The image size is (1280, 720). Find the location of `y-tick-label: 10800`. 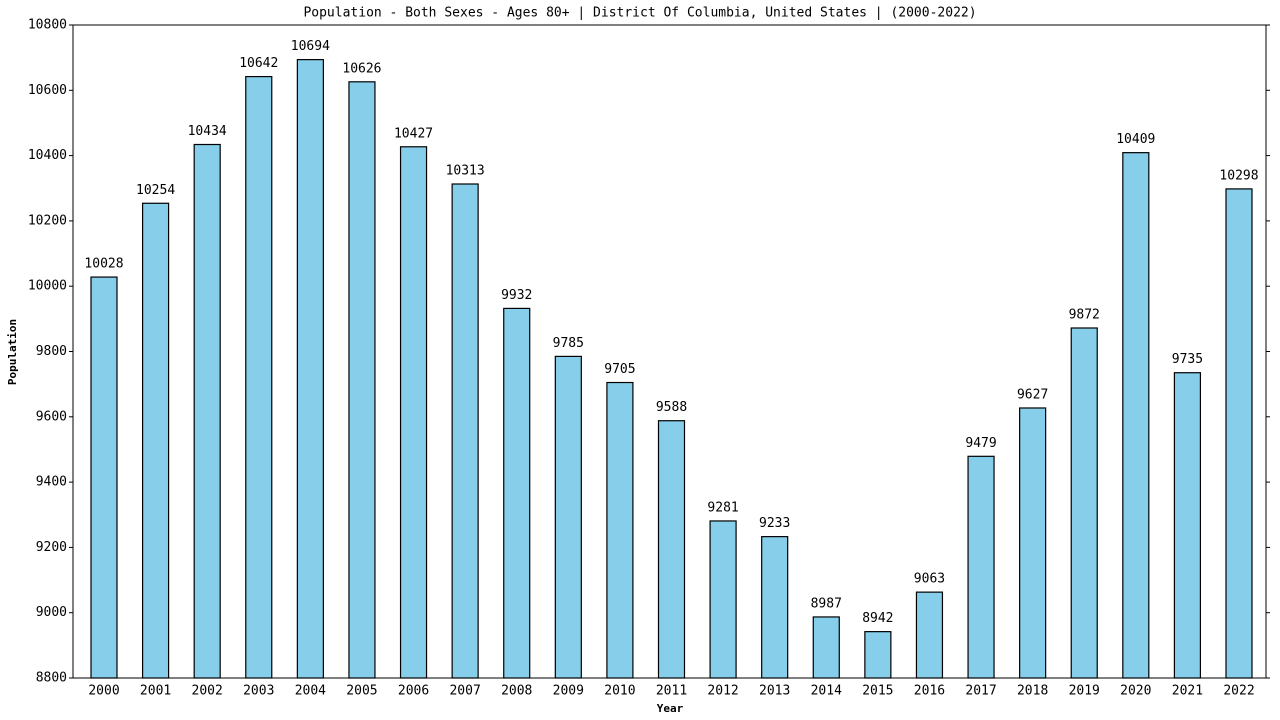

y-tick-label: 10800 is located at coordinates (47, 25).